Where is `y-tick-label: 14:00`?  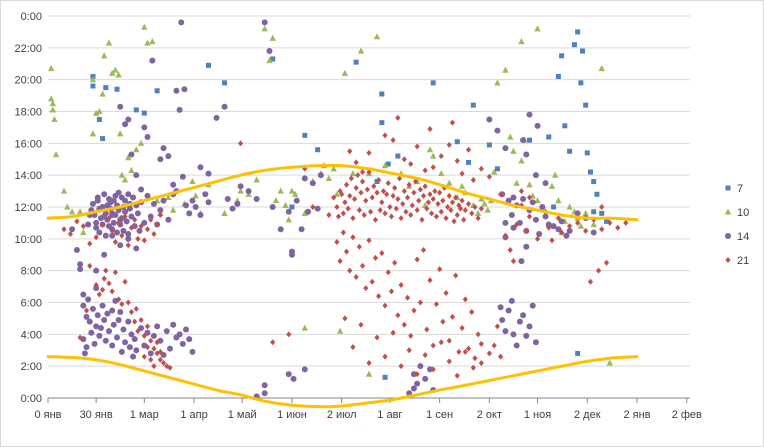 y-tick-label: 14:00 is located at coordinates (28, 176).